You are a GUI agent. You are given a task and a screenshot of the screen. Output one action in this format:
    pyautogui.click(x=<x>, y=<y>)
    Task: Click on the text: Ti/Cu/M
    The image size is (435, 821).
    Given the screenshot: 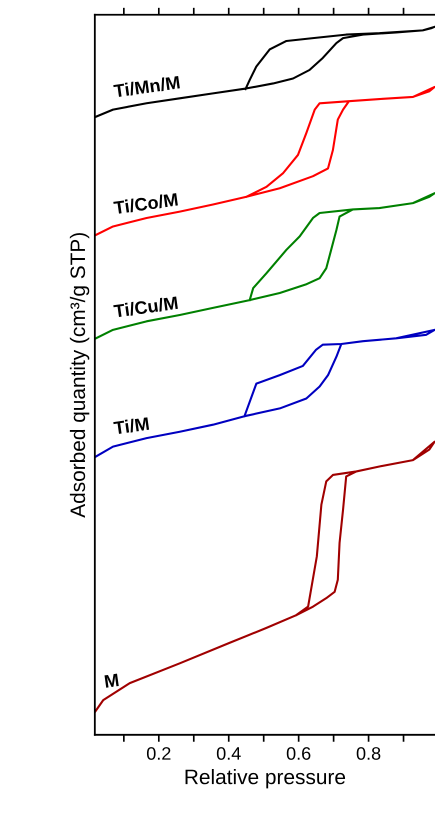 What is the action you would take?
    pyautogui.click(x=145, y=307)
    